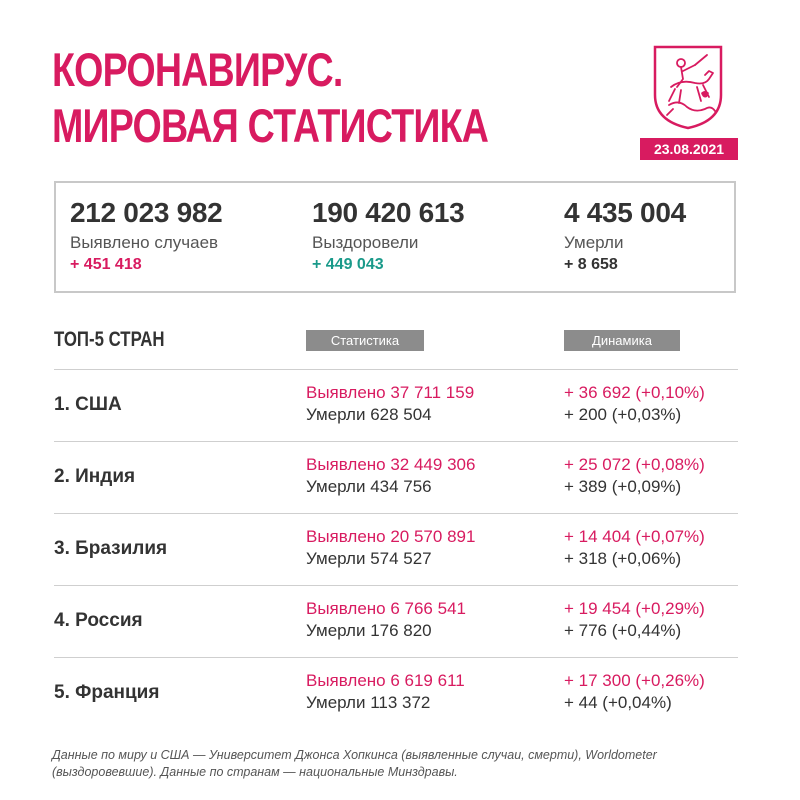 The image size is (800, 800). I want to click on country-name: 4. Россия, so click(98, 620).